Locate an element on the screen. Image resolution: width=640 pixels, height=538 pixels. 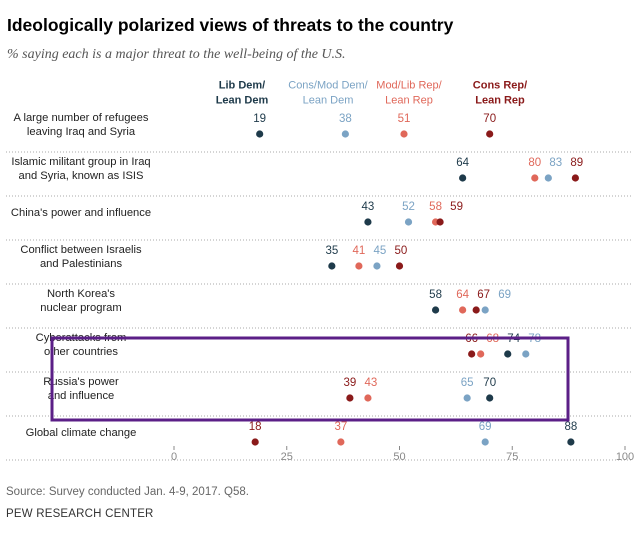
data-label: 80 is located at coordinates (534, 163).